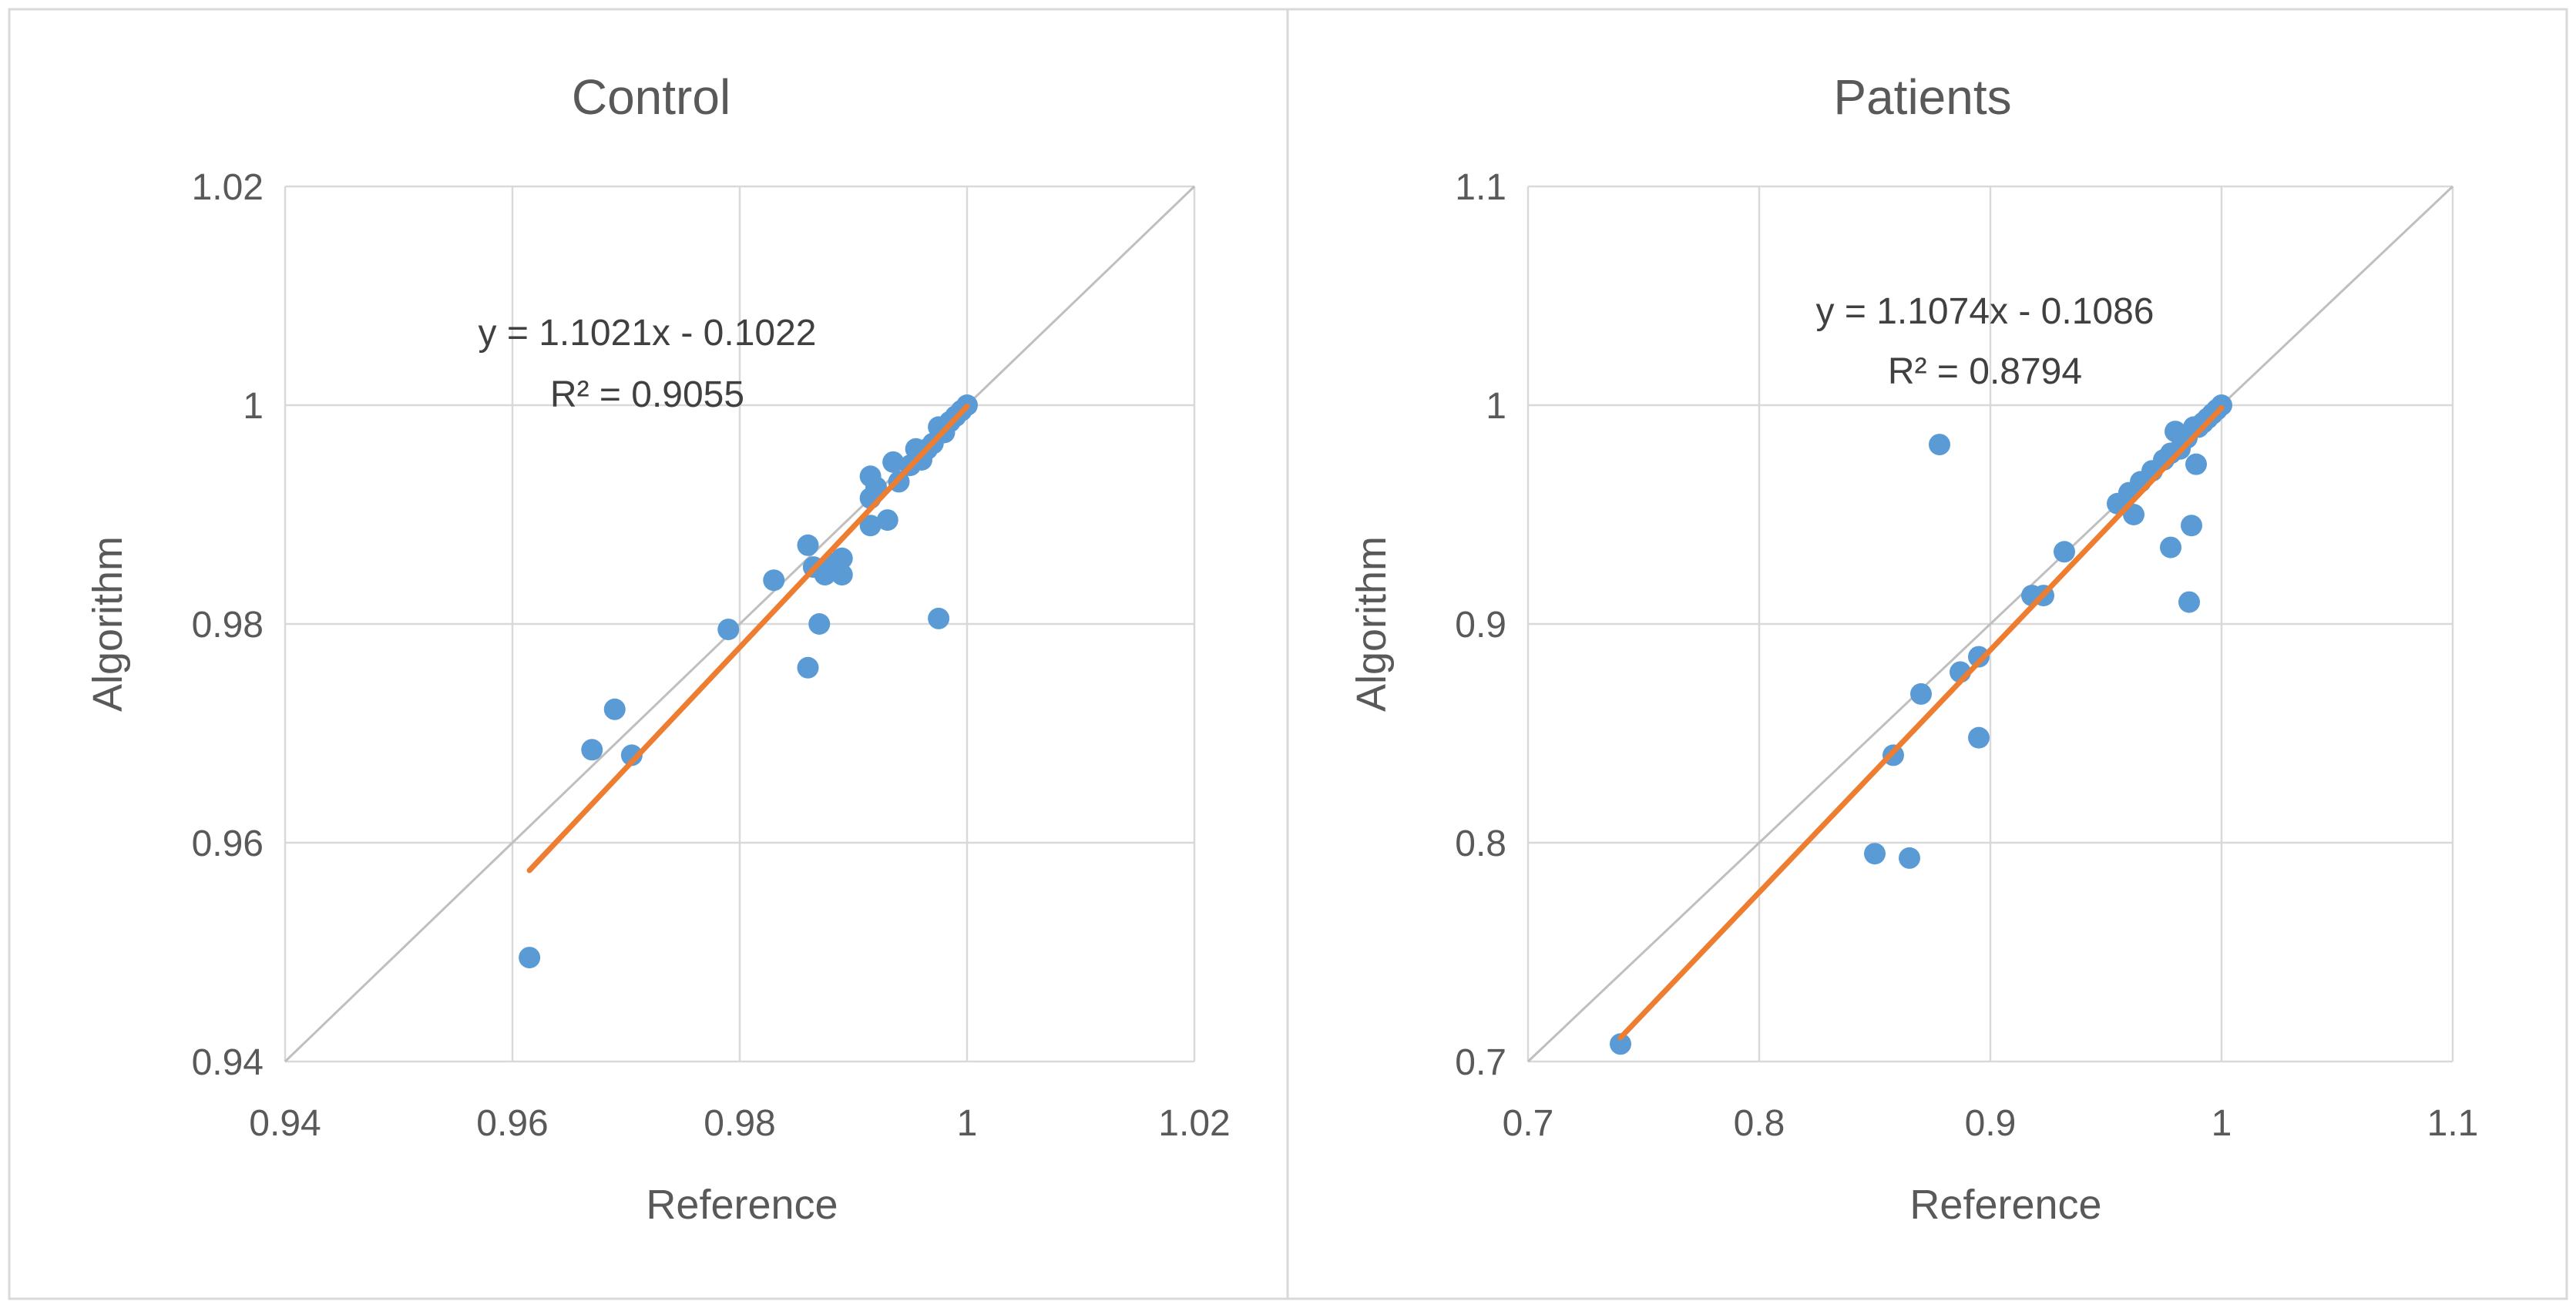 This screenshot has width=2576, height=1308. Describe the element at coordinates (1480, 626) in the screenshot. I see `y-tick-label: 0.9` at that location.